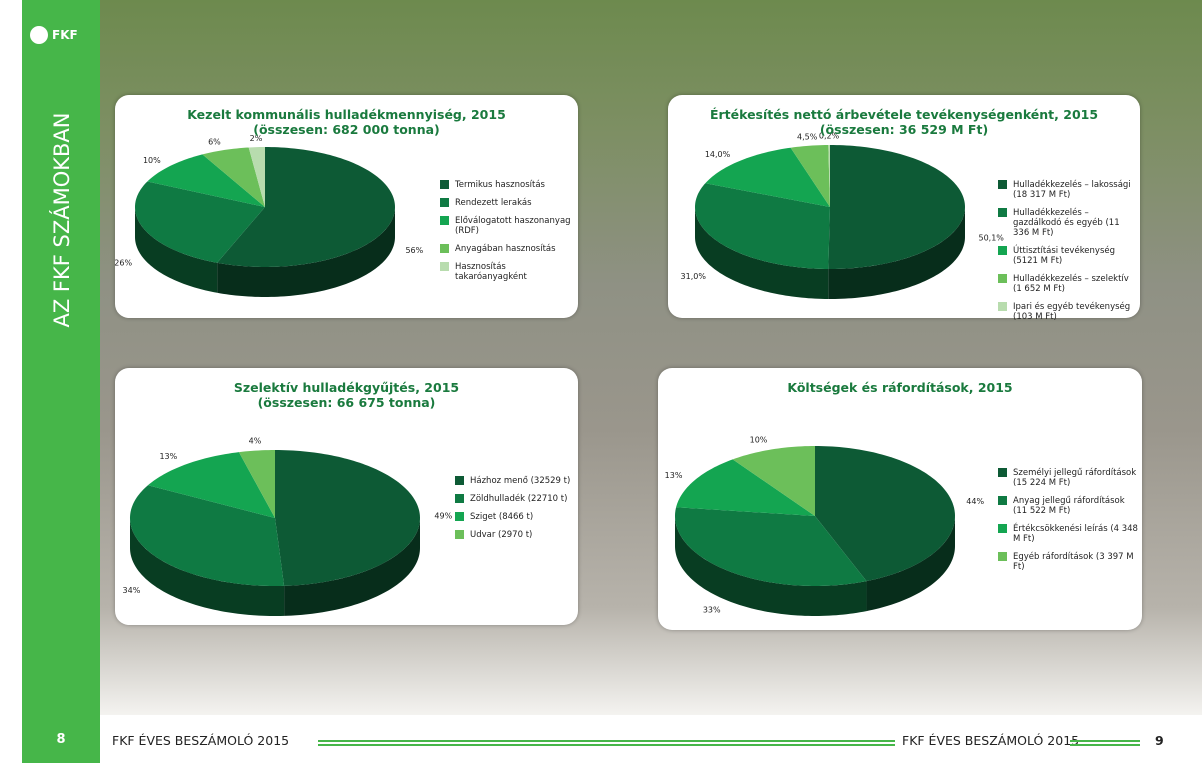 Image resolution: width=1202 pixels, height=763 pixels. What do you see at coordinates (501, 535) in the screenshot?
I see `legend-label: Udvar (2970 t)` at bounding box center [501, 535].